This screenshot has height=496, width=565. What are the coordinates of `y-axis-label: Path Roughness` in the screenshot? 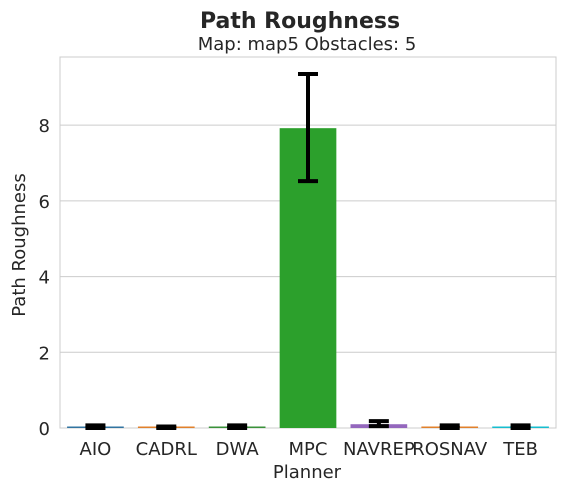 It's located at (19, 244).